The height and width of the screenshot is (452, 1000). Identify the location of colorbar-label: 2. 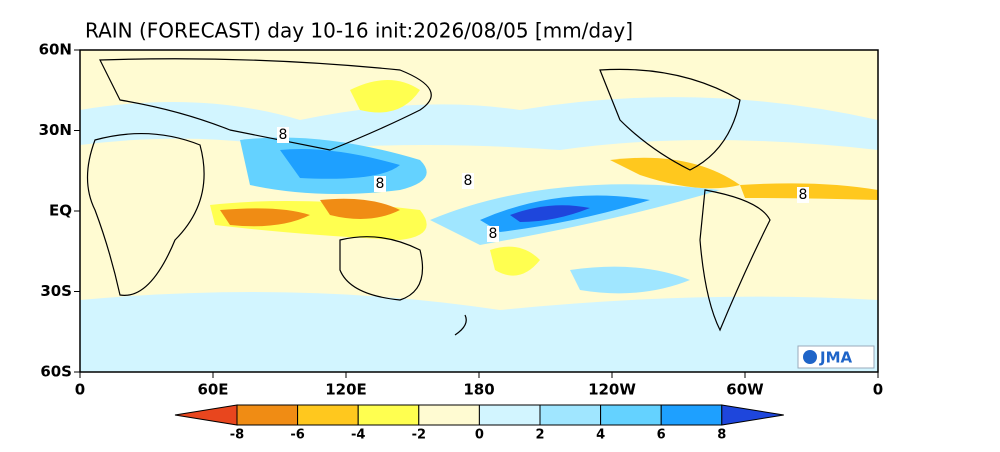
(539, 435).